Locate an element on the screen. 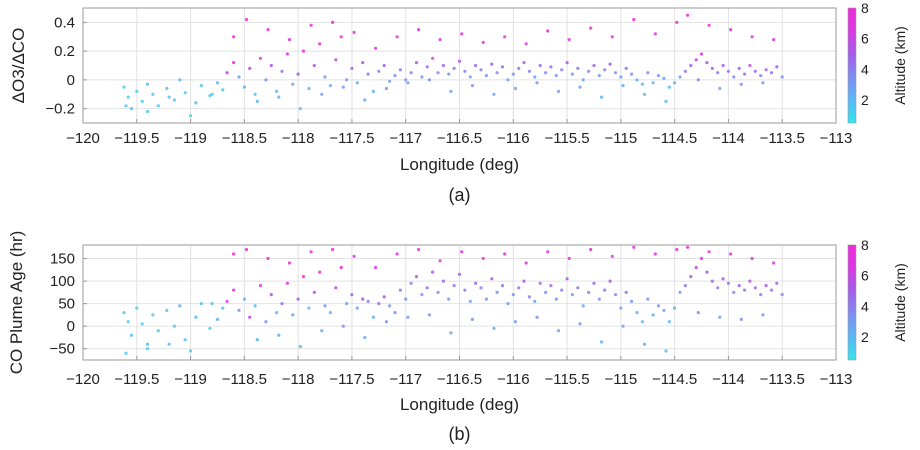  y-tick-label: 0.2 is located at coordinates (64, 51).